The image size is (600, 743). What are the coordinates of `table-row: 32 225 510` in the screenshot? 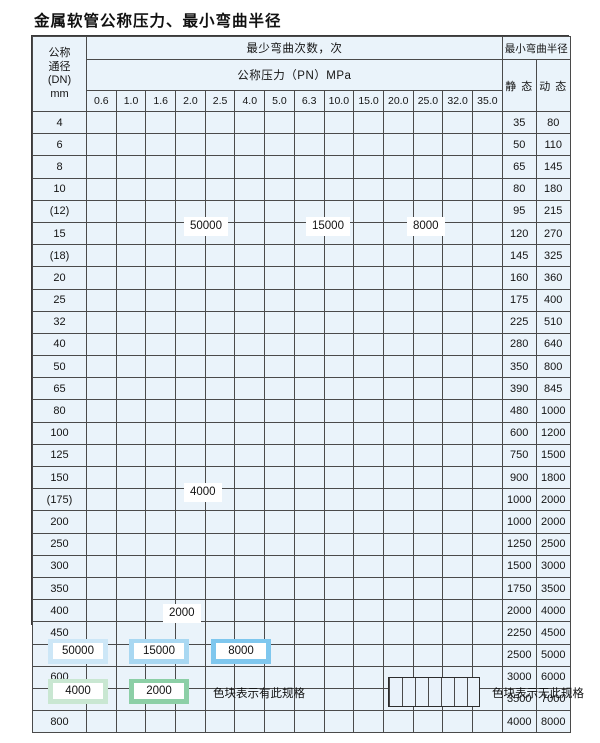 It's located at (301, 322).